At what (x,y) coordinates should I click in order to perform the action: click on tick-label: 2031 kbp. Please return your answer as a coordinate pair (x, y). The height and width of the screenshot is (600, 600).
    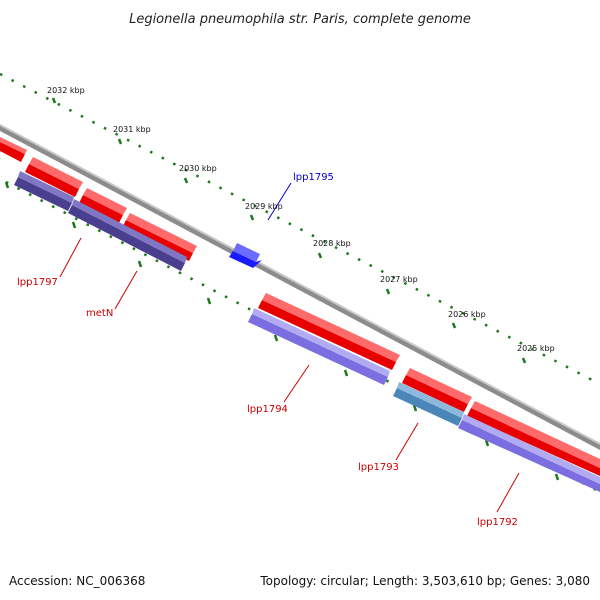
    Looking at the image, I should click on (132, 129).